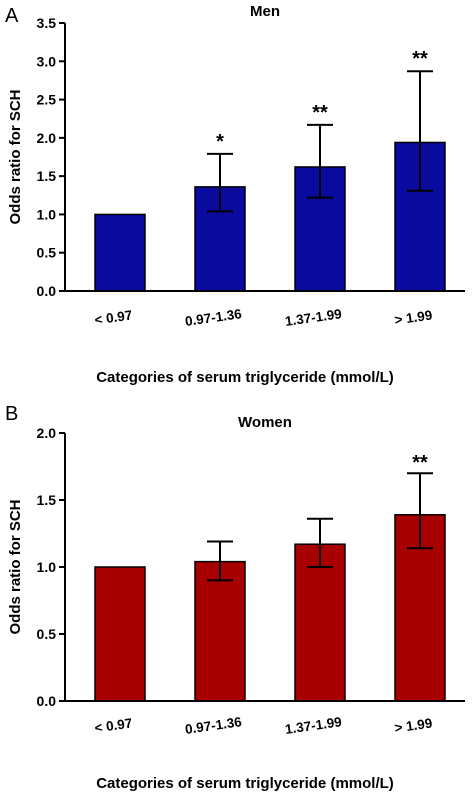 The width and height of the screenshot is (474, 798). What do you see at coordinates (47, 61) in the screenshot?
I see `y-tick-label: 3.0` at bounding box center [47, 61].